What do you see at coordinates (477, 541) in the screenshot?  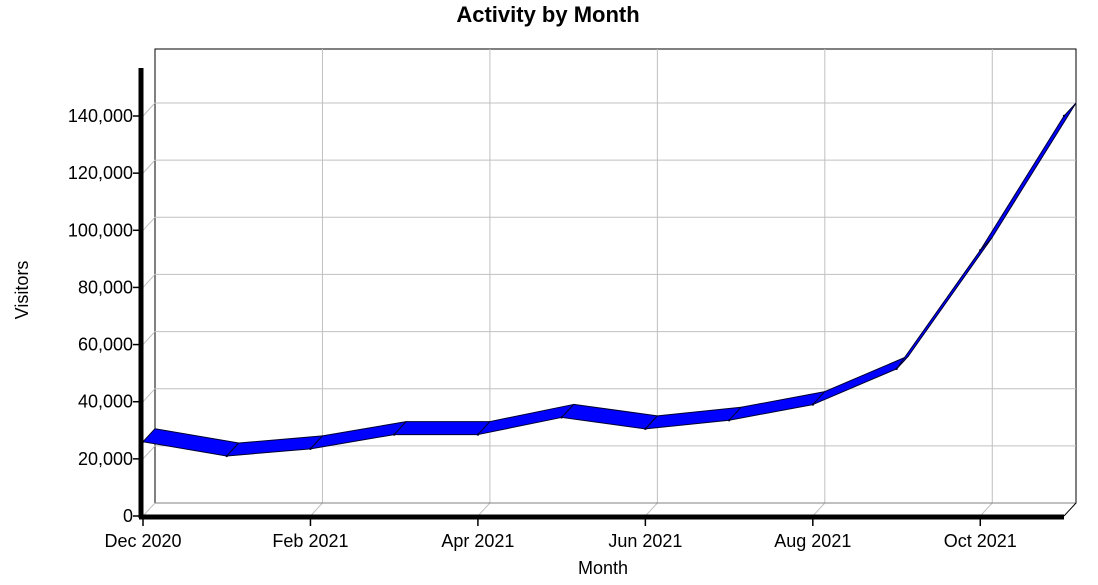 I see `x-tick-label: Apr 2021` at bounding box center [477, 541].